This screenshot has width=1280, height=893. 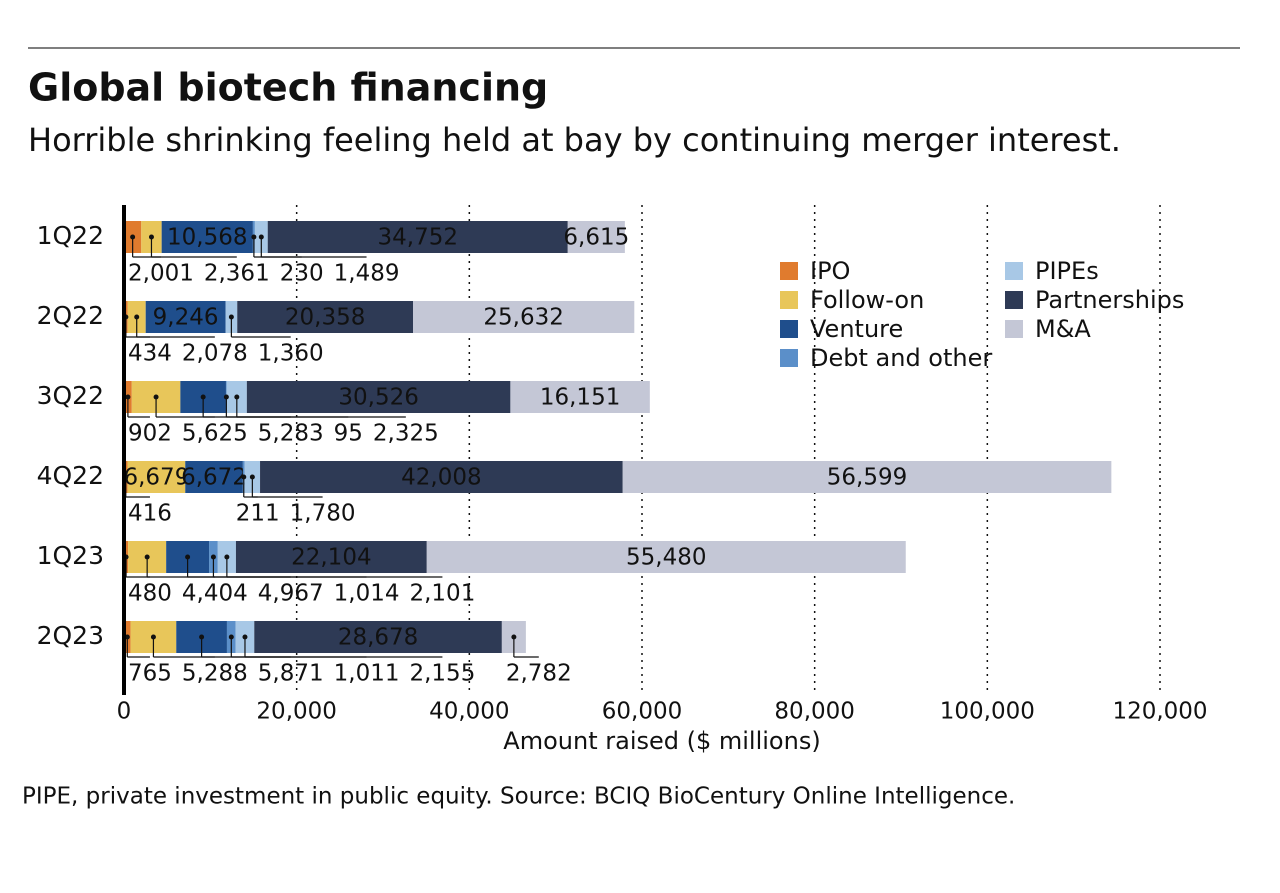 What do you see at coordinates (70, 635) in the screenshot?
I see `y-tick-label: 2Q23` at bounding box center [70, 635].